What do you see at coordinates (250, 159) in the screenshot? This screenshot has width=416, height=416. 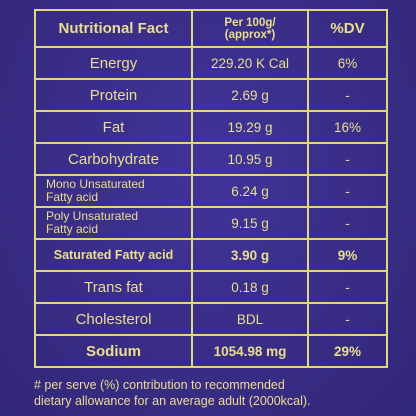 I see `nutrient-amount: 10.95 g` at bounding box center [250, 159].